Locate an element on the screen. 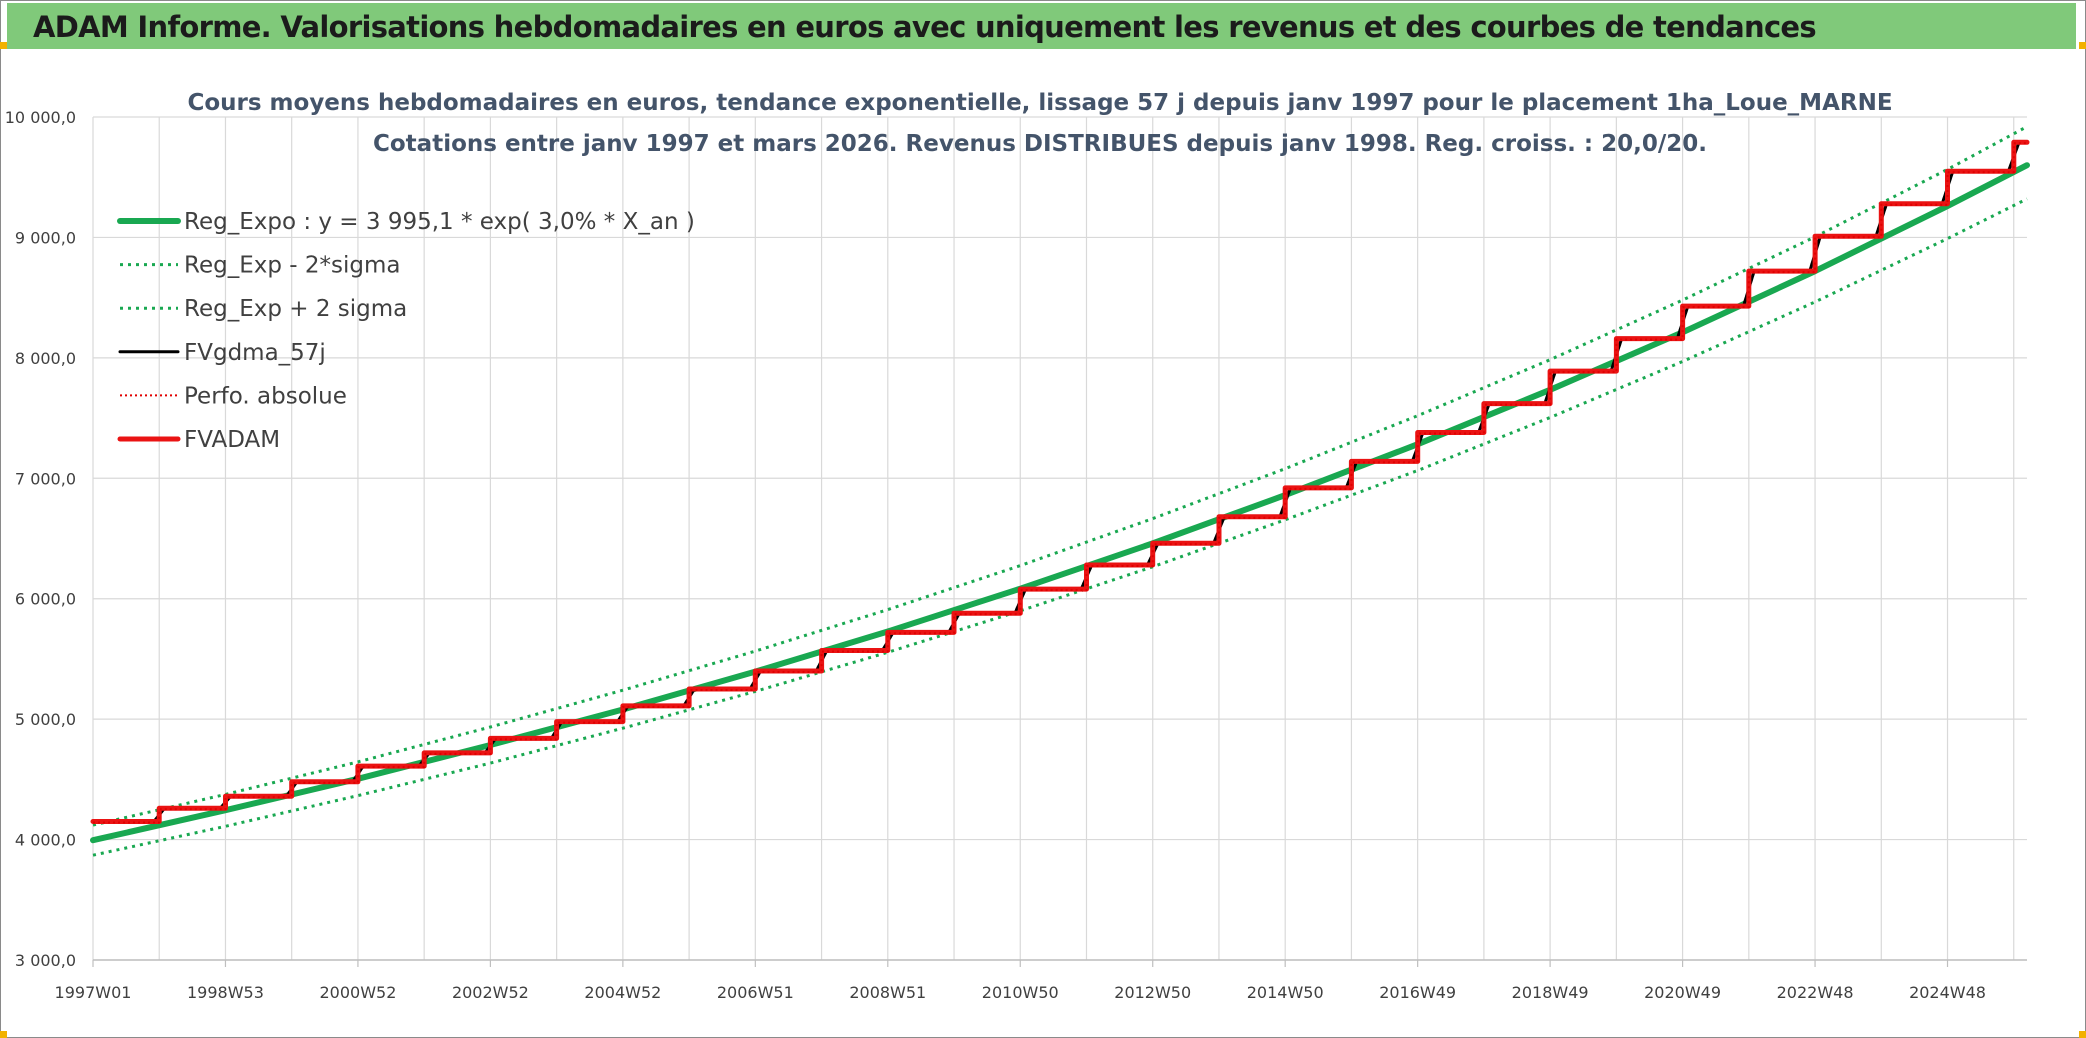  y-tick-label: 4 000,0 is located at coordinates (45, 840).